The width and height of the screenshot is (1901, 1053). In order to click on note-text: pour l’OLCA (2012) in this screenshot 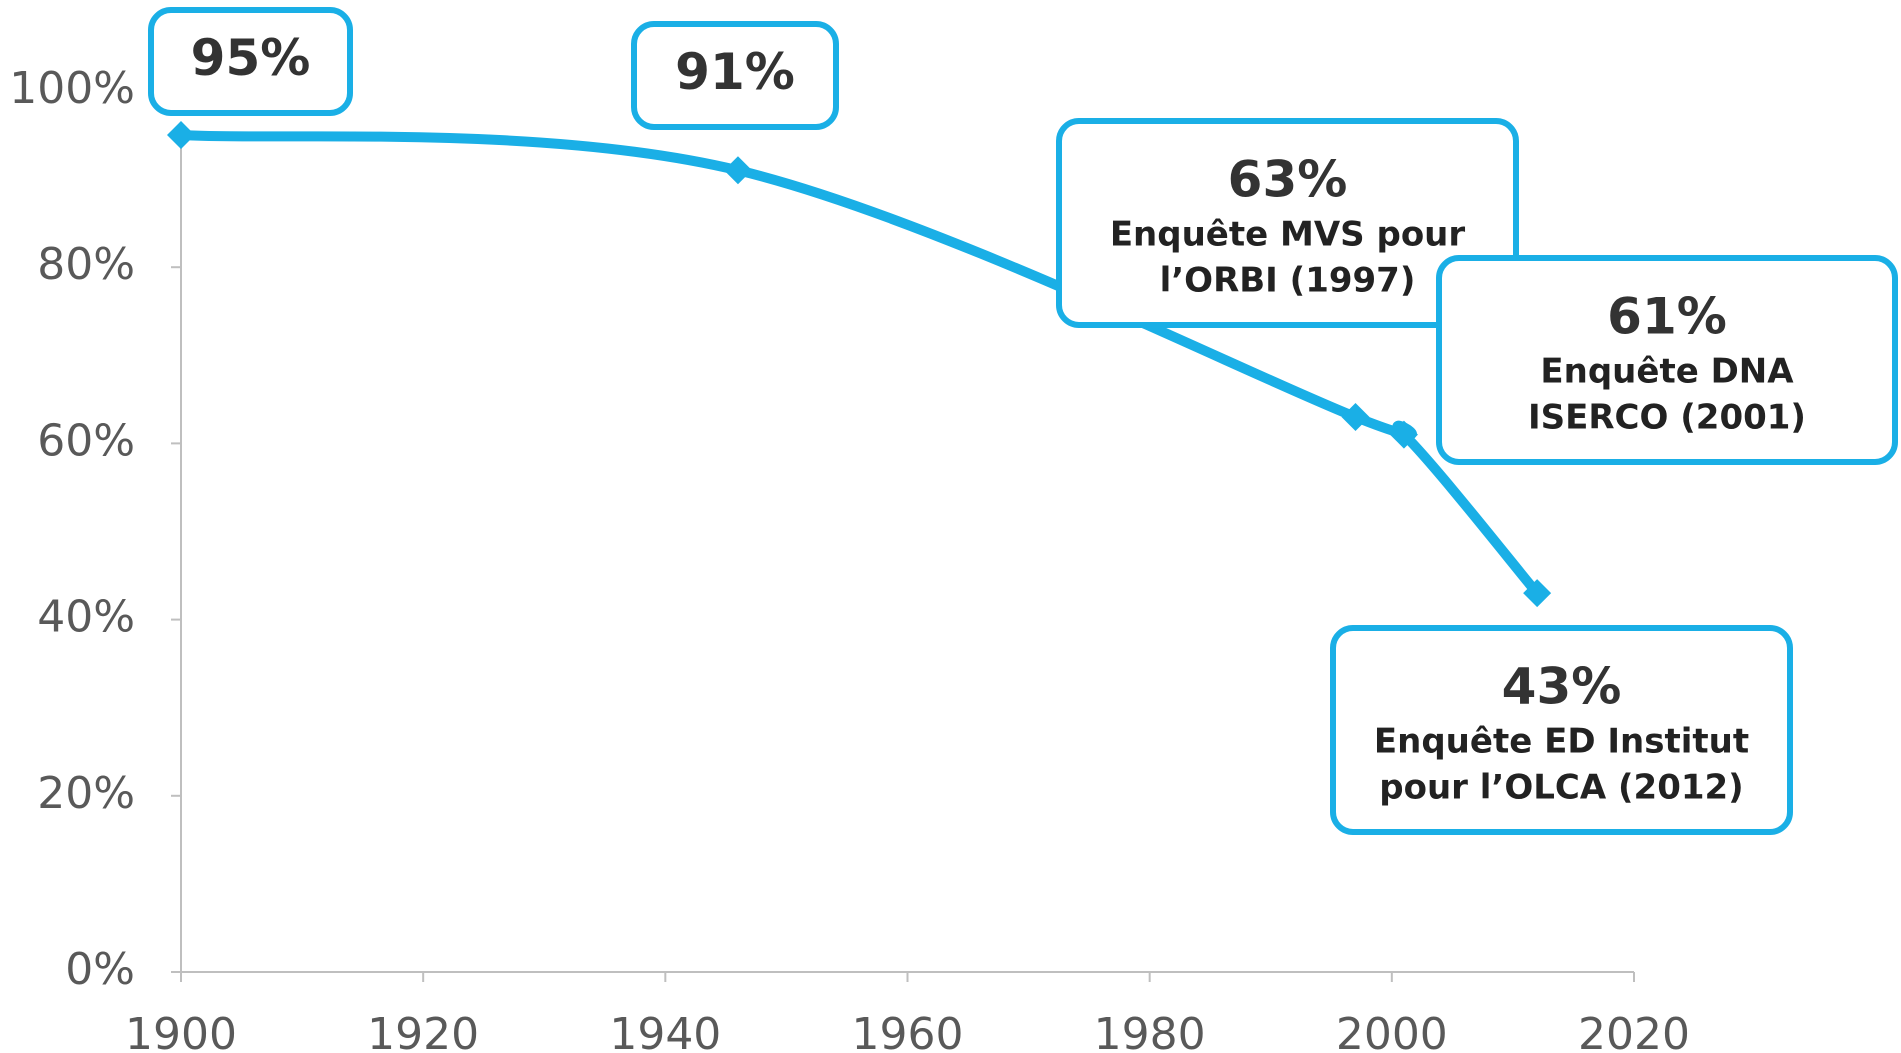, I will do `click(1561, 788)`.